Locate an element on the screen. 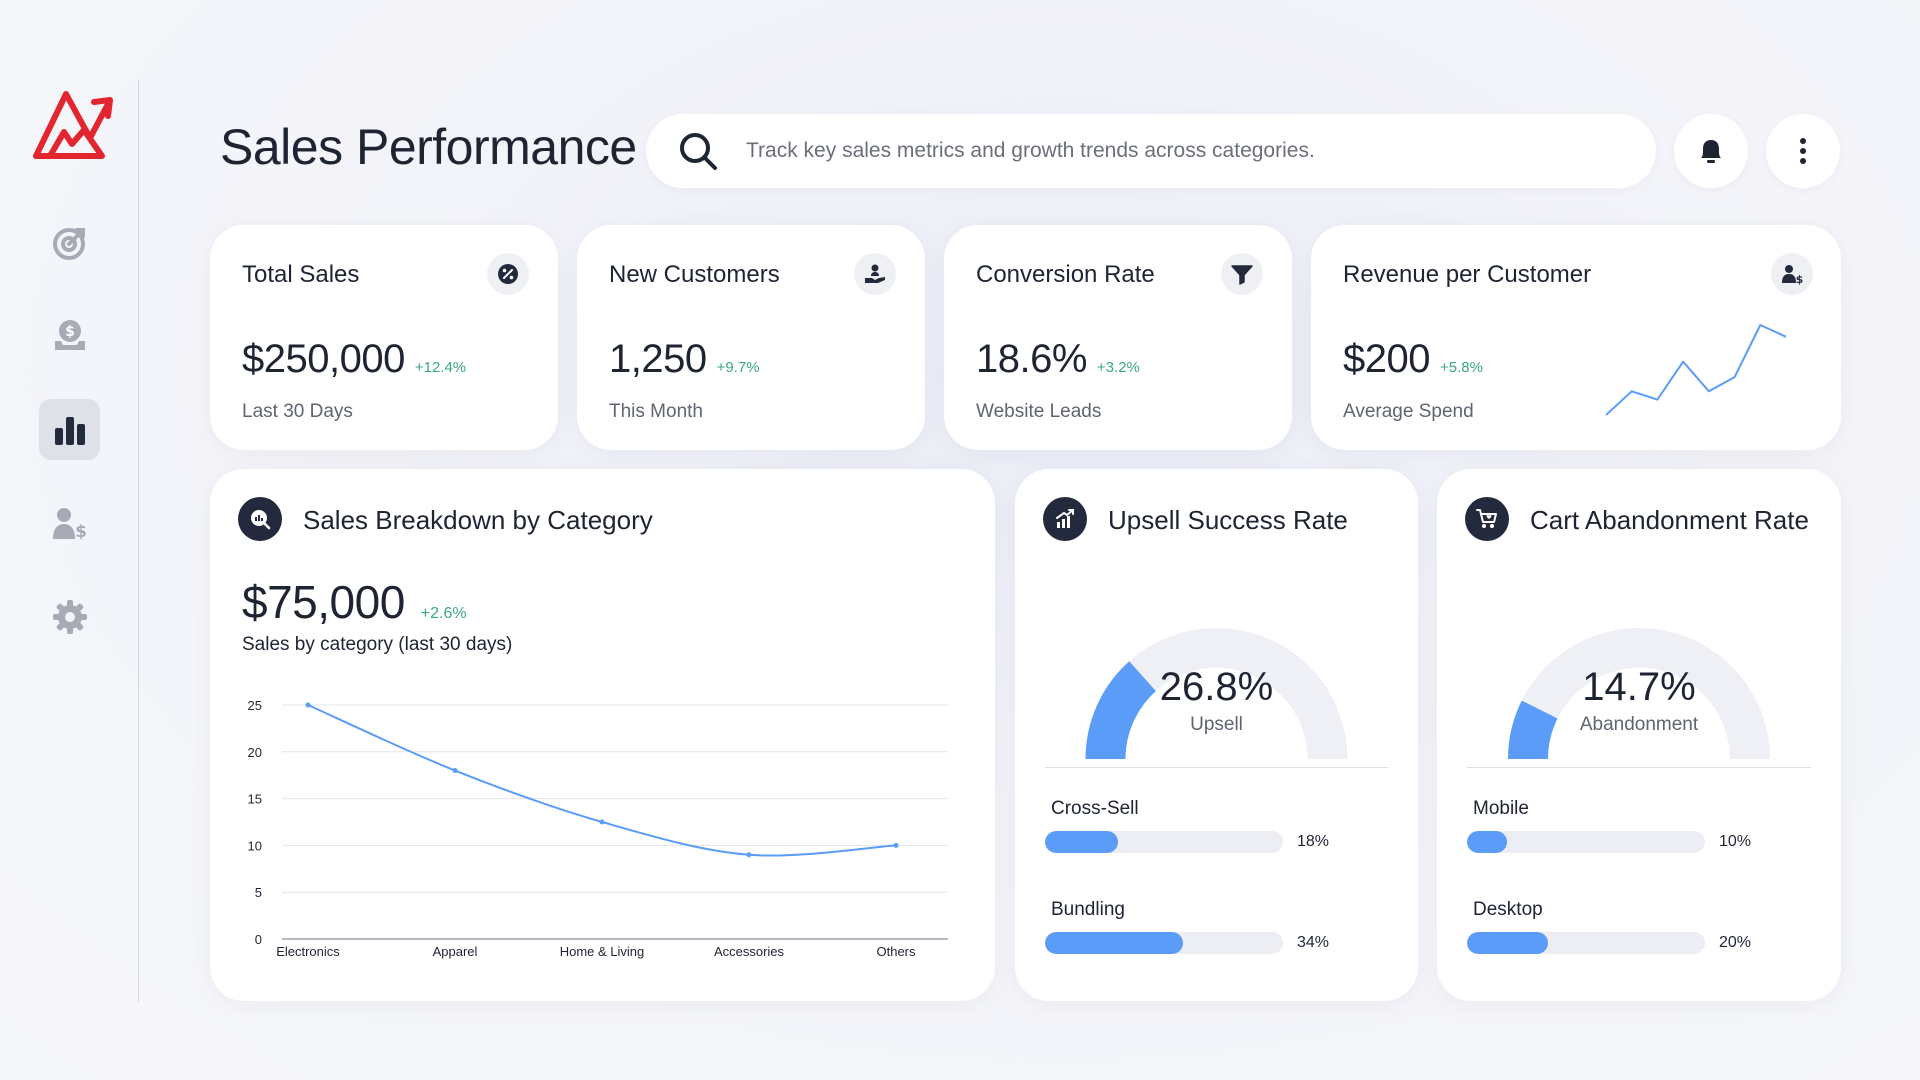 The image size is (1920, 1080). kpi-subtitle: Last 30 Days is located at coordinates (297, 411).